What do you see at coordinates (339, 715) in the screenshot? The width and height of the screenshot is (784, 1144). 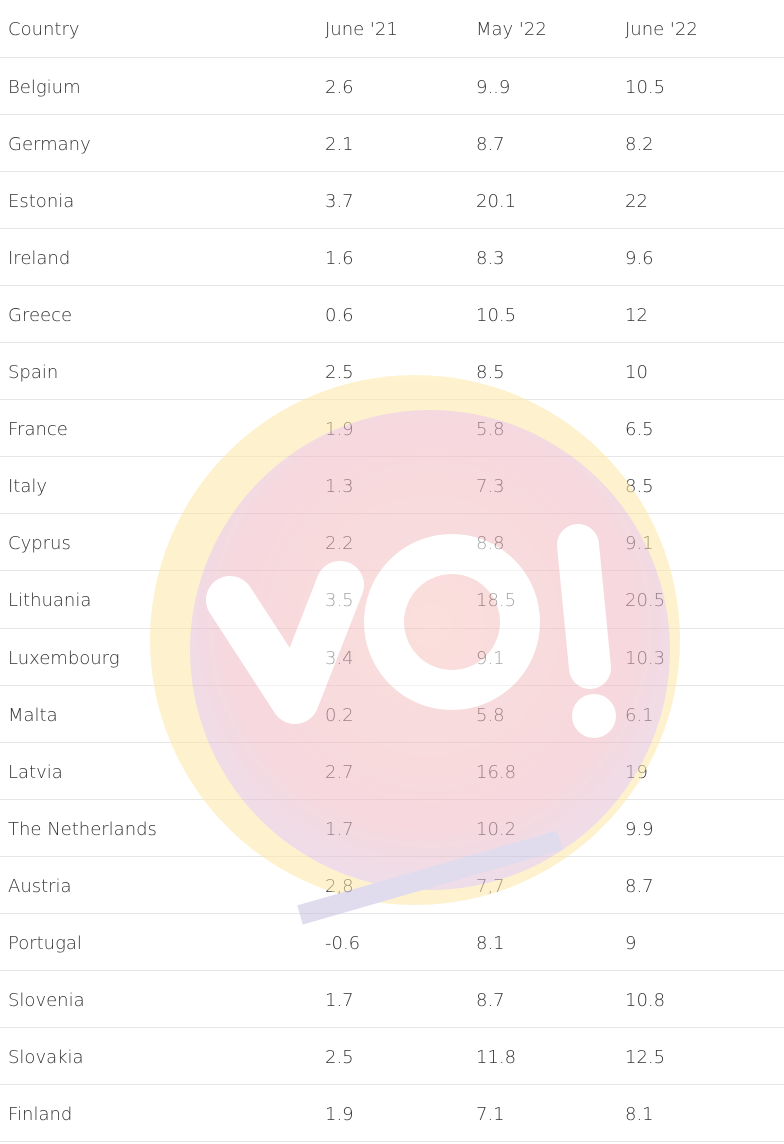 I see `value-cell: 0.2` at bounding box center [339, 715].